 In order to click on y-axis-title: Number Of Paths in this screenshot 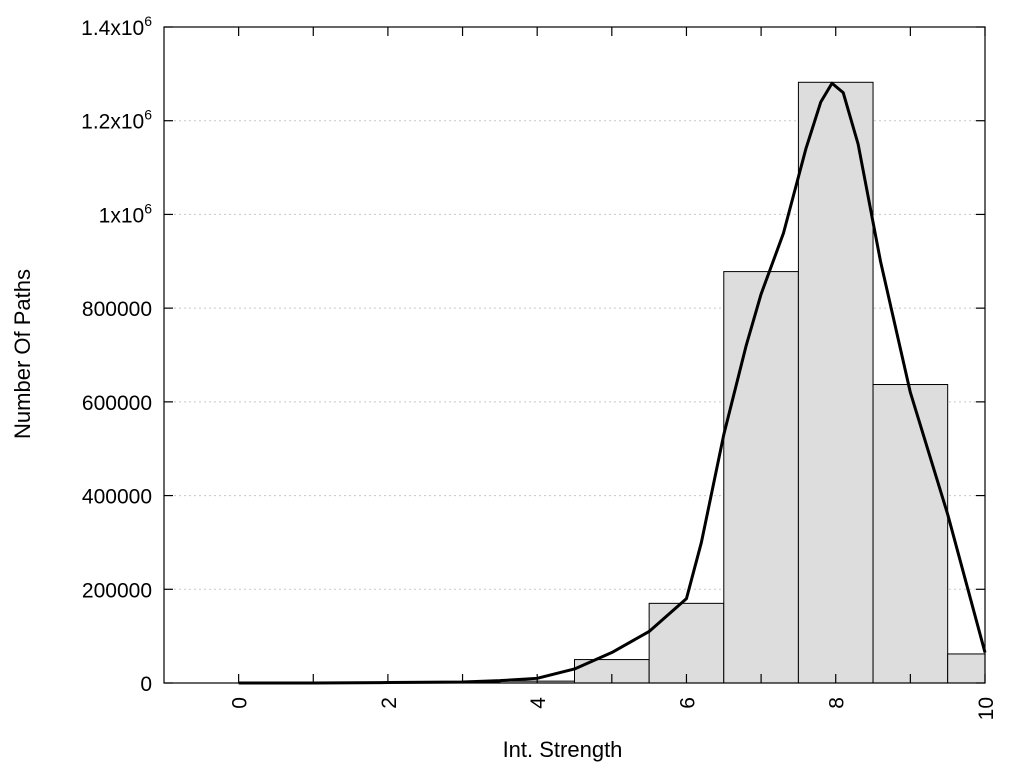, I will do `click(22, 354)`.